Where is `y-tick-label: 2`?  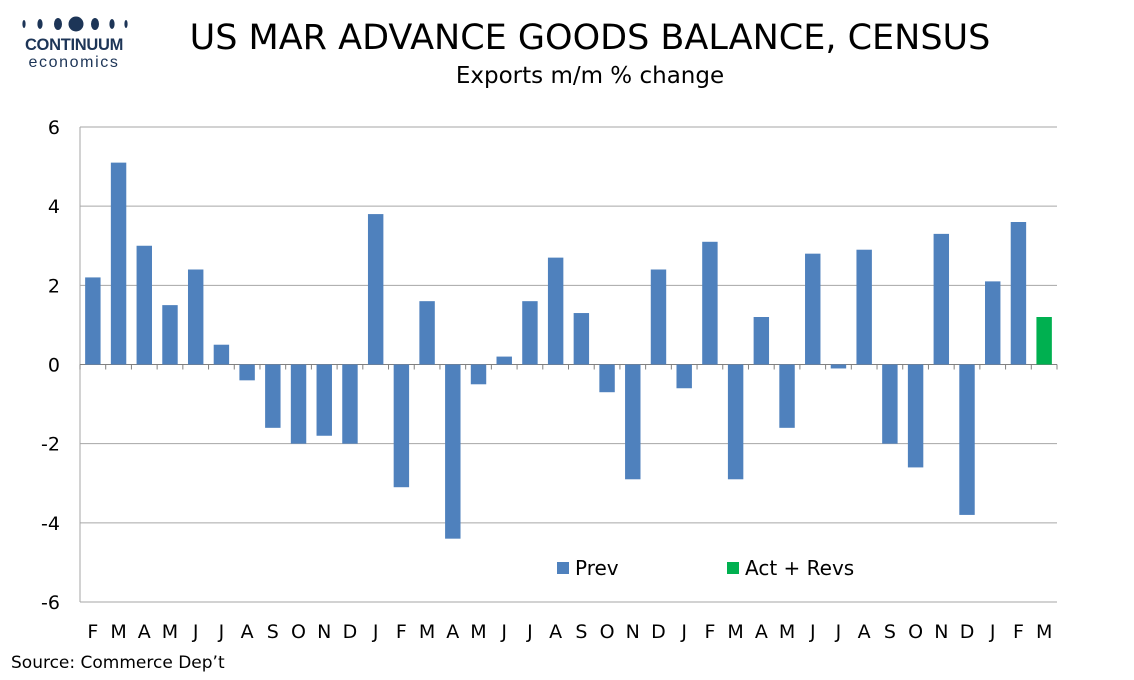 y-tick-label: 2 is located at coordinates (54, 286).